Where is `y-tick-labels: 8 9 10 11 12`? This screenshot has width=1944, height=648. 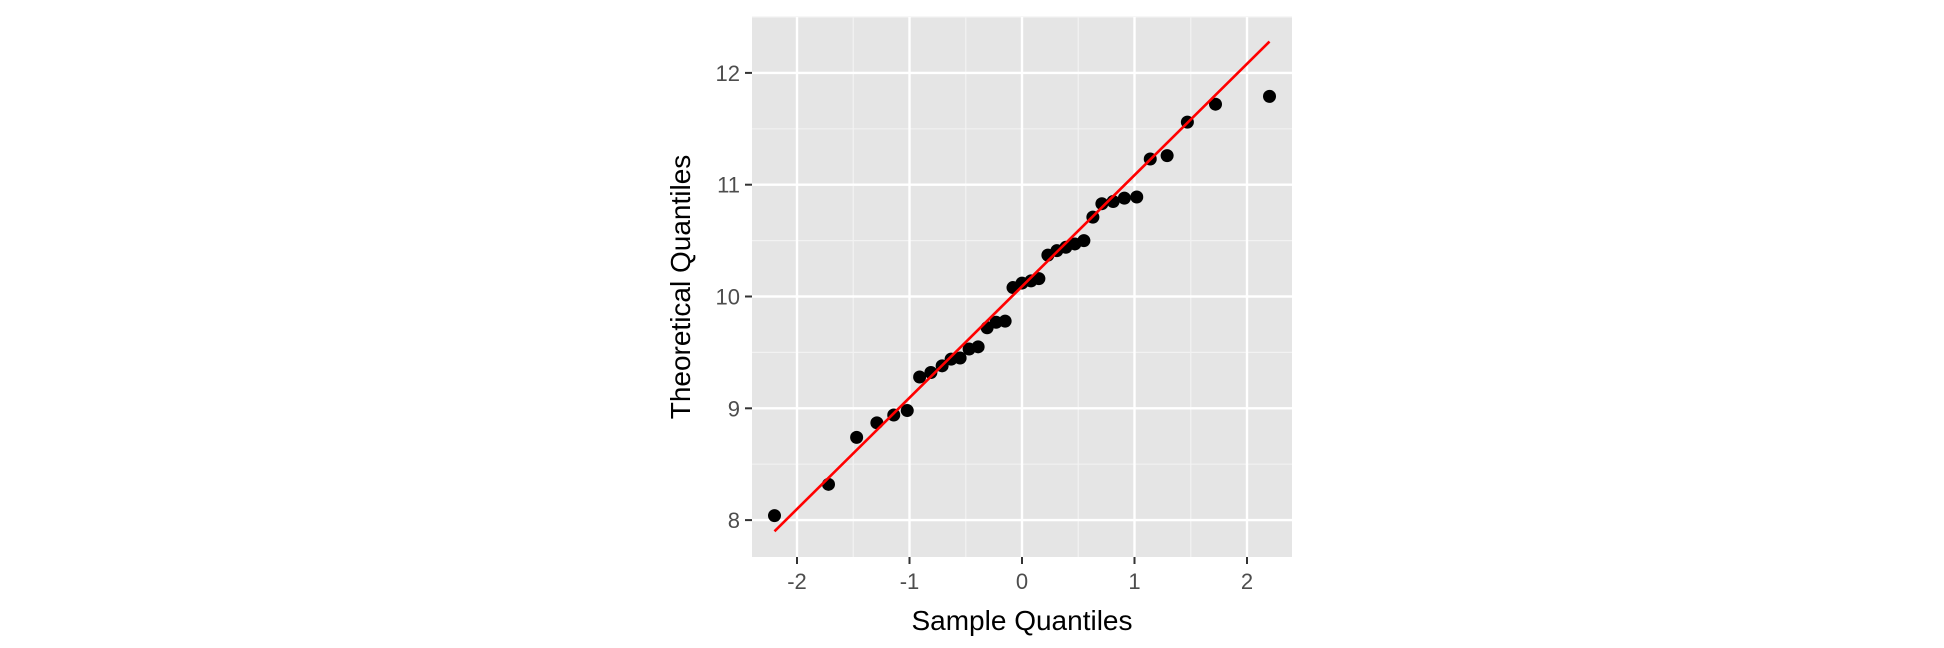
y-tick-labels: 8 9 10 11 12 is located at coordinates (728, 297).